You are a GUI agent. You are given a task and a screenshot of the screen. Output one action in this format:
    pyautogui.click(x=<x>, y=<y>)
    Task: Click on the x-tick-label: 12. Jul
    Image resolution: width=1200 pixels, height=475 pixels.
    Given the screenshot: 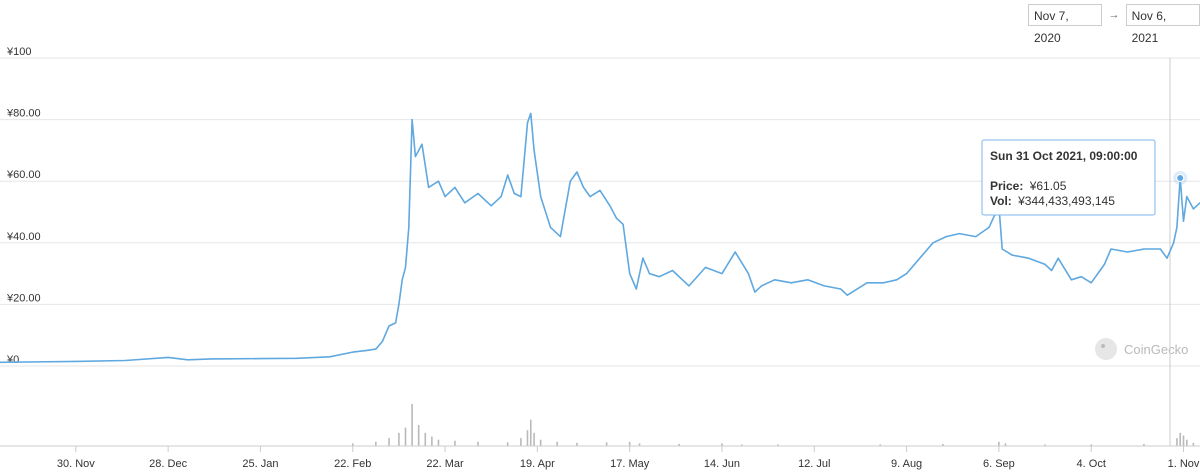 What is the action you would take?
    pyautogui.click(x=814, y=464)
    